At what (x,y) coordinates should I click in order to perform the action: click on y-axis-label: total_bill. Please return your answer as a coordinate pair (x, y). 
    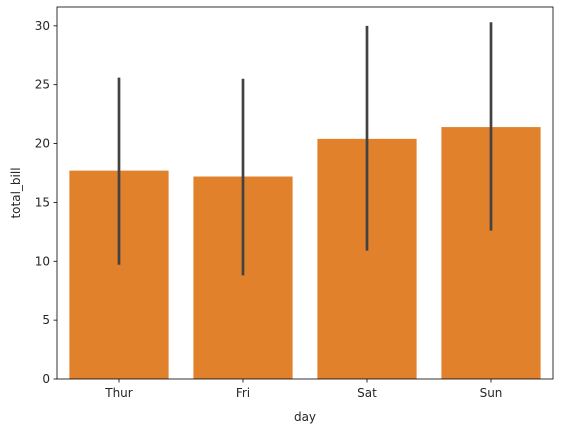
    Looking at the image, I should click on (16, 192).